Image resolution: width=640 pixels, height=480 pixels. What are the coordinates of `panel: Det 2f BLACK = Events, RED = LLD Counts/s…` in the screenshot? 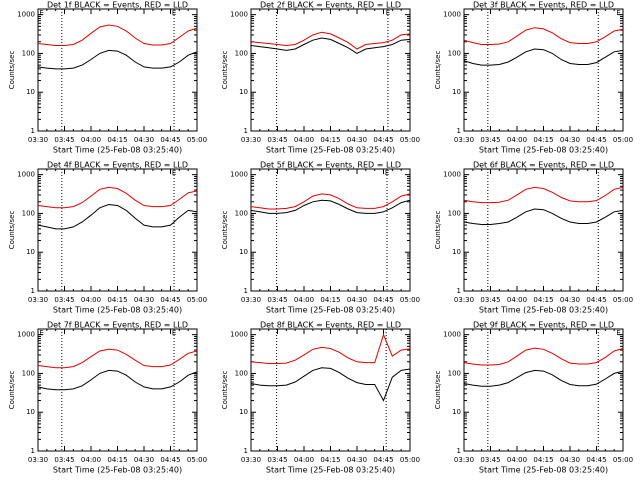 It's located at (320, 78).